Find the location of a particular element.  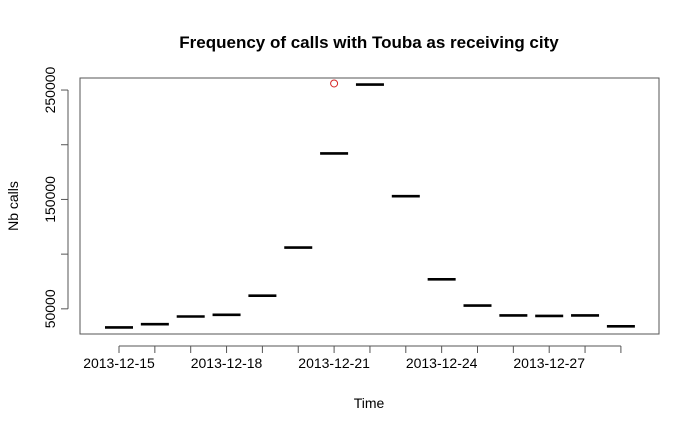

y-tick-label: 250000 is located at coordinates (50, 89).